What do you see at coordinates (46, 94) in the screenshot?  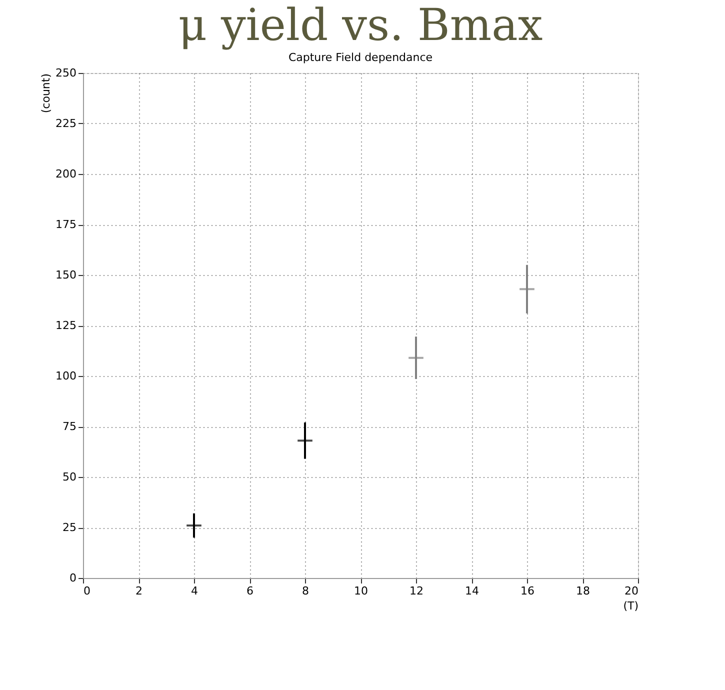 I see `y-axis-title: (count)` at bounding box center [46, 94].